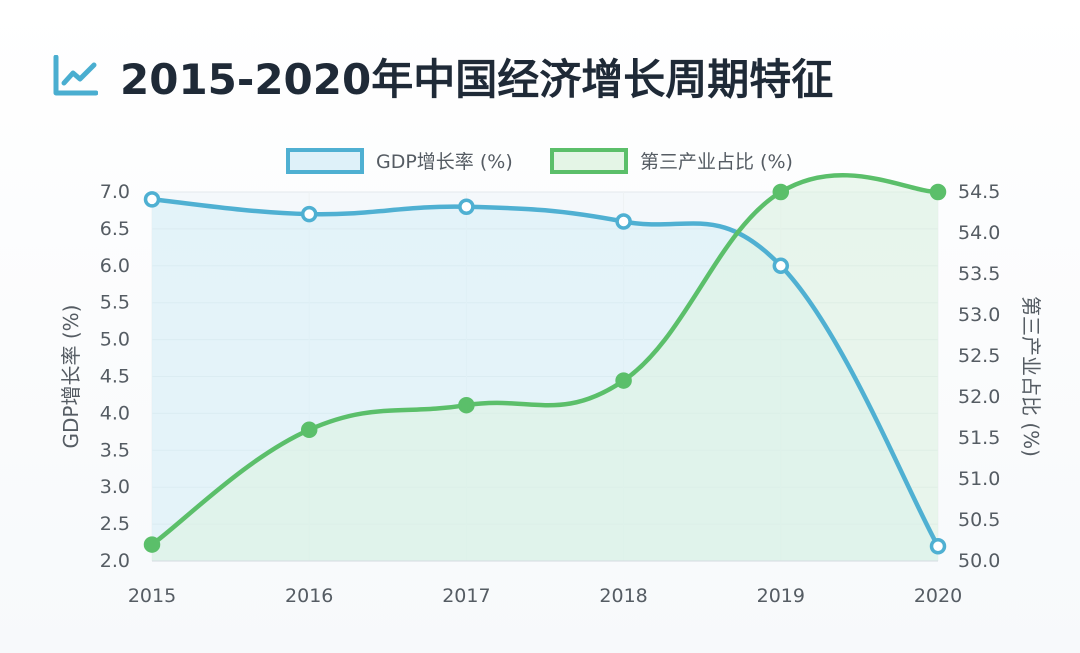  What do you see at coordinates (75, 76) in the screenshot?
I see `chart-line-icon` at bounding box center [75, 76].